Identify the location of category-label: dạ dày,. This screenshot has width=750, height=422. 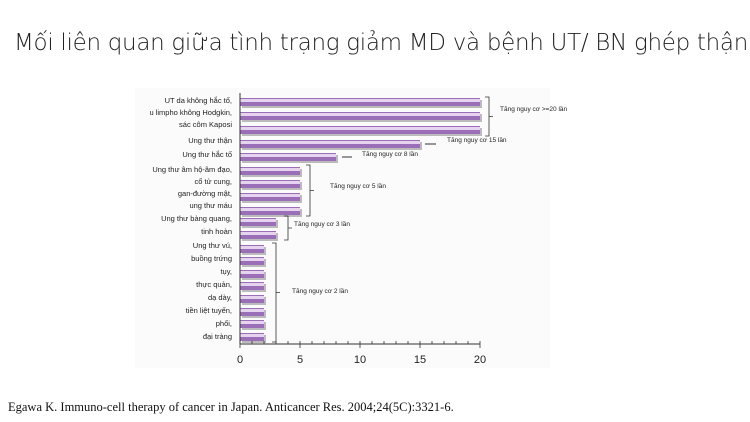
(219, 297).